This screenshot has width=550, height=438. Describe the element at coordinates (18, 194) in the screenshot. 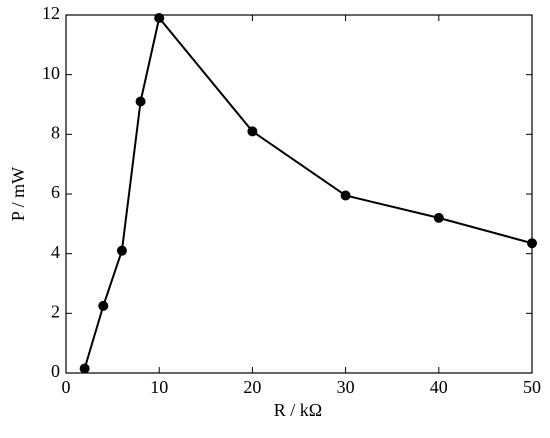

I see `y-axis-label: P / mW` at that location.